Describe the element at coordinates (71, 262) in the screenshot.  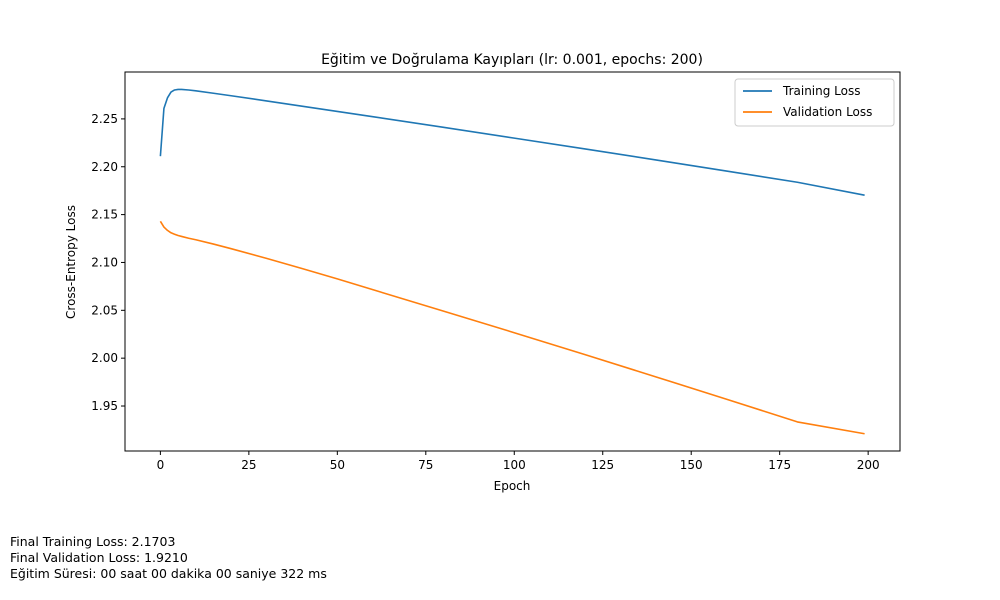
I see `y-axis-label: Cross-Entropy Loss` at that location.